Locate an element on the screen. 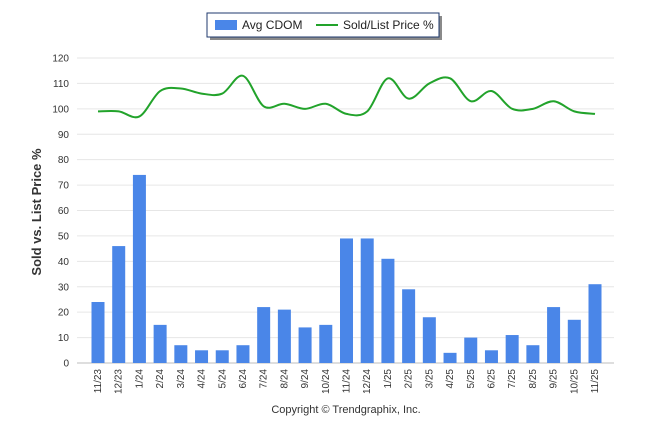 The image size is (646, 434). x-tick-label: 9/25 is located at coordinates (554, 379).